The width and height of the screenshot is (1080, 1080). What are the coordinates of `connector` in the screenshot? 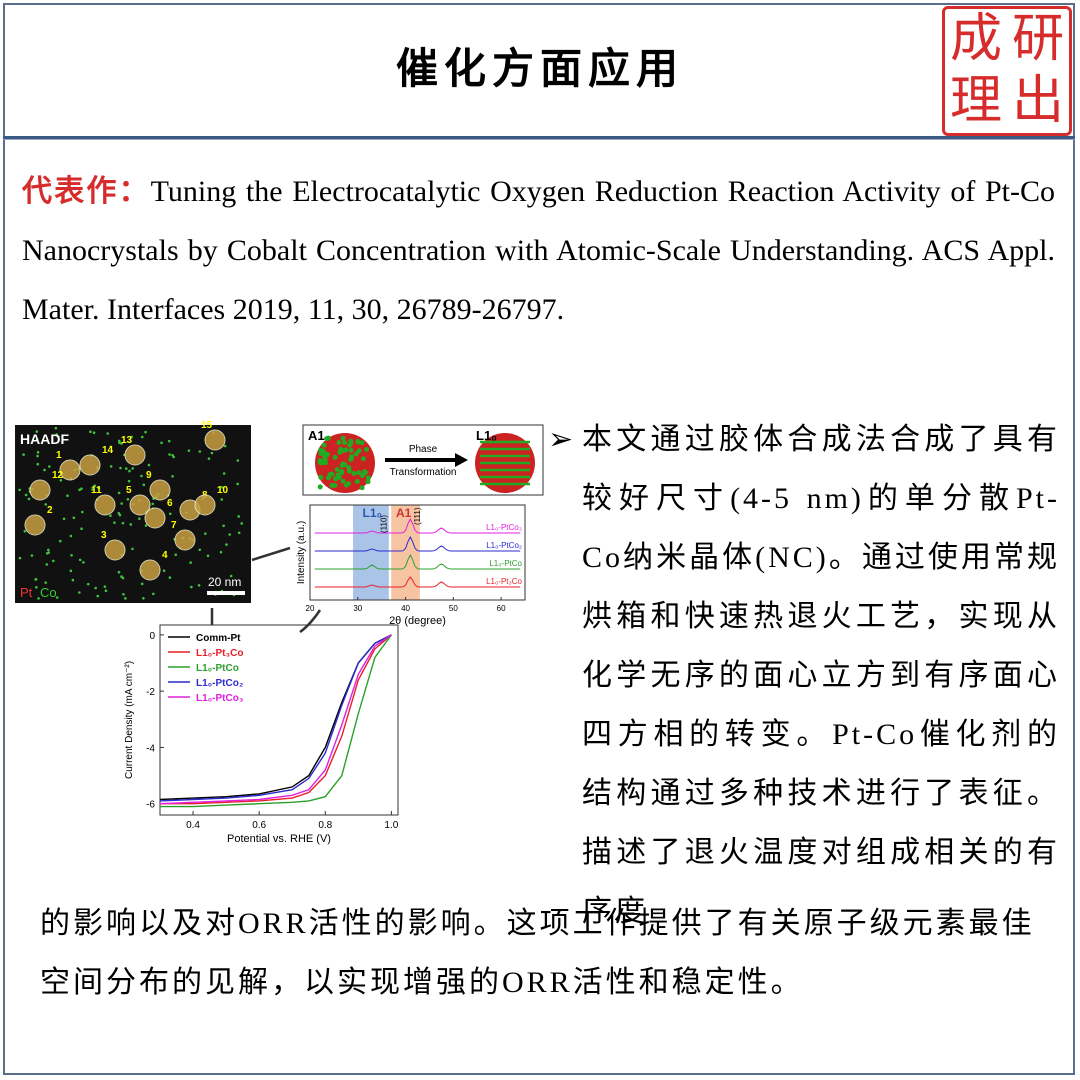 It's located at (310, 621).